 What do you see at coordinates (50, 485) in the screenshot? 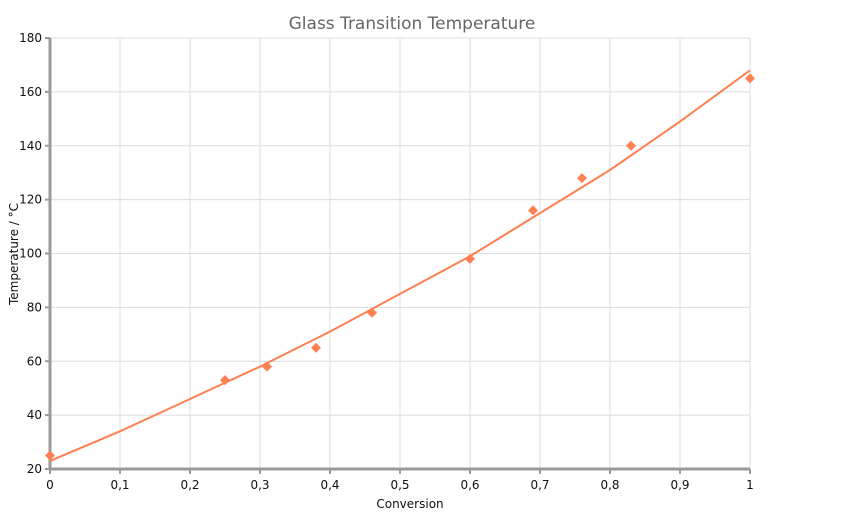
I see `x-tick-label: 0` at bounding box center [50, 485].